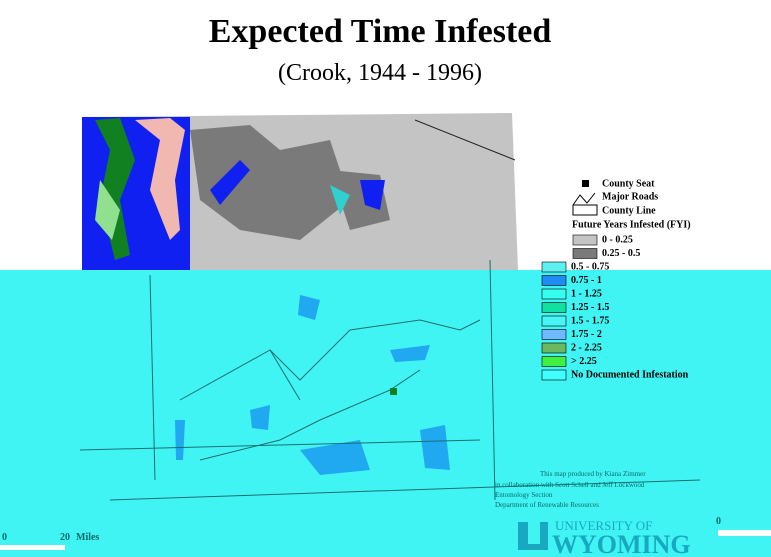  Describe the element at coordinates (524, 495) in the screenshot. I see `credit-line: Entomology Section` at that location.